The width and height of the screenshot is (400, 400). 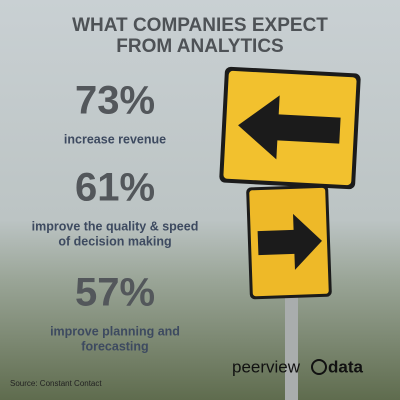 I want to click on logo-text: peerview, so click(x=266, y=366).